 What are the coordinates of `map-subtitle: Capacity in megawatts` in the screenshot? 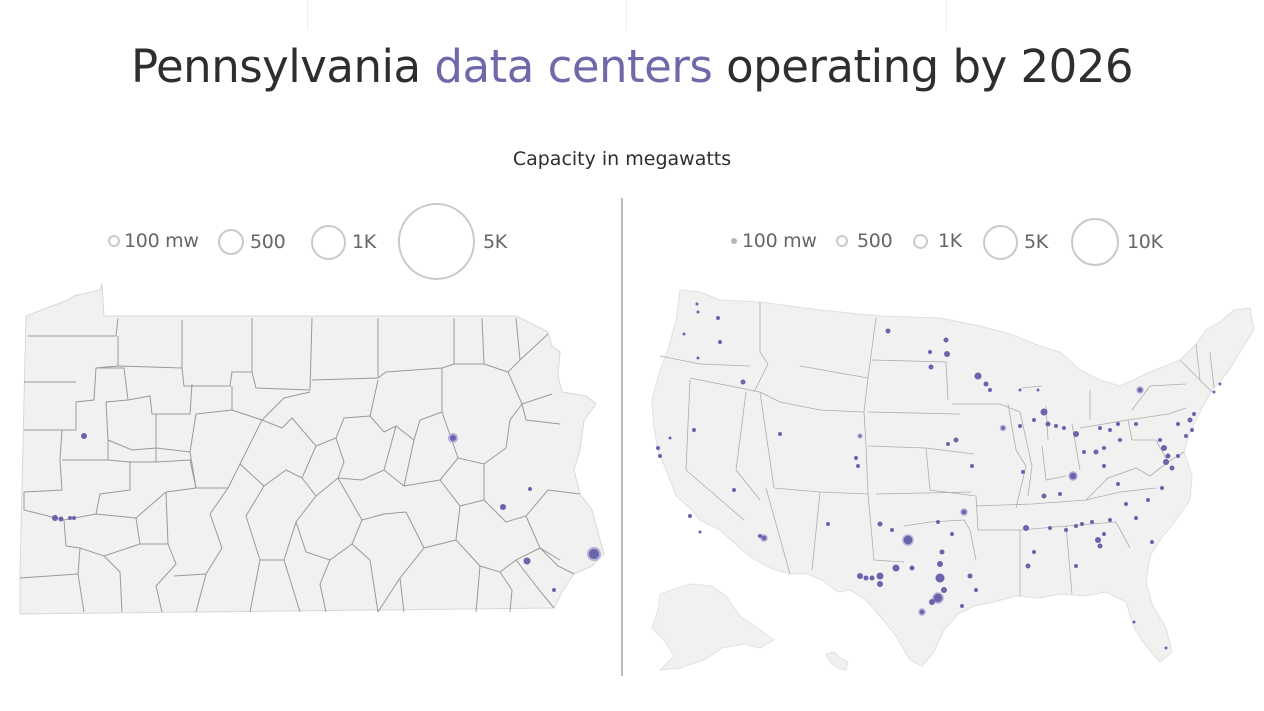 It's located at (622, 159).